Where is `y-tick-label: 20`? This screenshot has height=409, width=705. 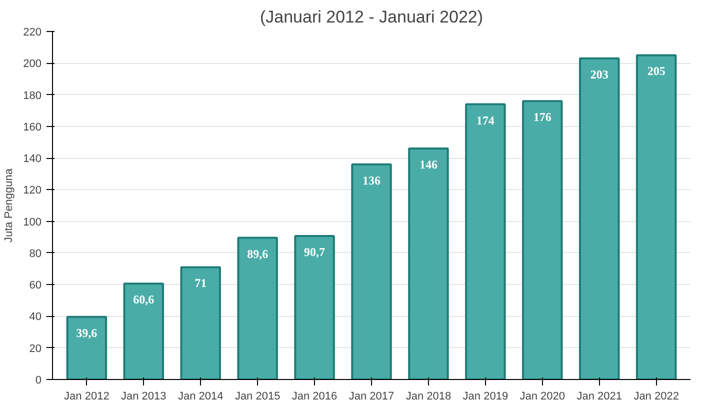 y-tick-label: 20 is located at coordinates (35, 348).